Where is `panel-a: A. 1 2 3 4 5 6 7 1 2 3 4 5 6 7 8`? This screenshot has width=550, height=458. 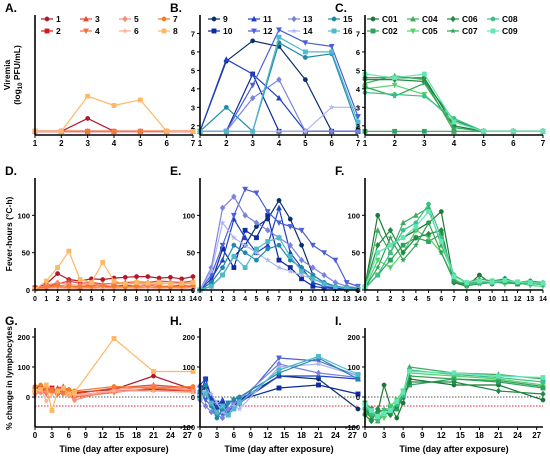 panel-a: A. 1 2 3 4 5 6 7 1 2 3 4 5 6 7 8 is located at coordinates (101, 74).